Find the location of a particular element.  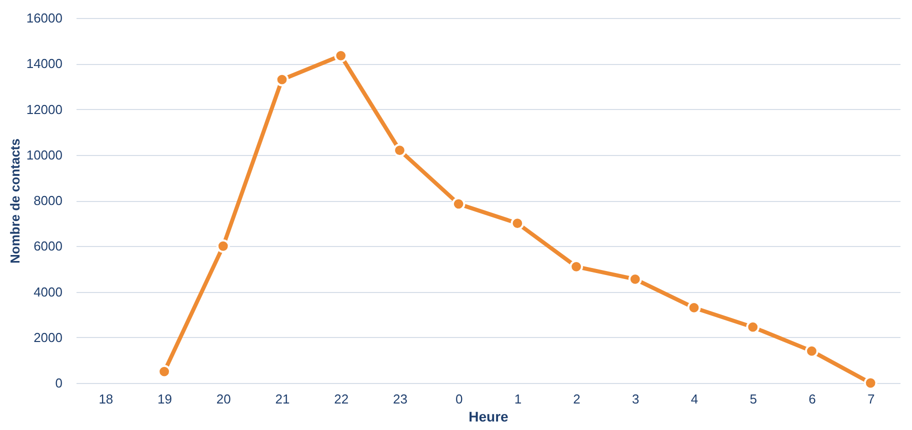

x-tick-label: 7 is located at coordinates (871, 399).